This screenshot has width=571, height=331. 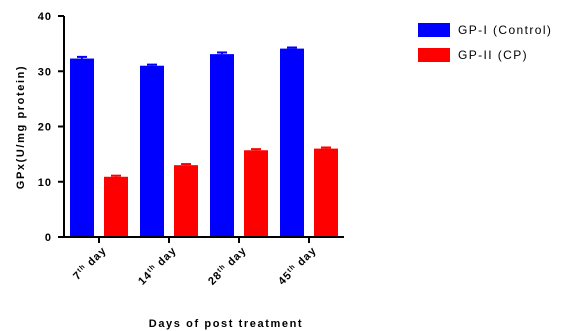 I want to click on legend: GP-I (Control) GP-II (CP), so click(x=485, y=42).